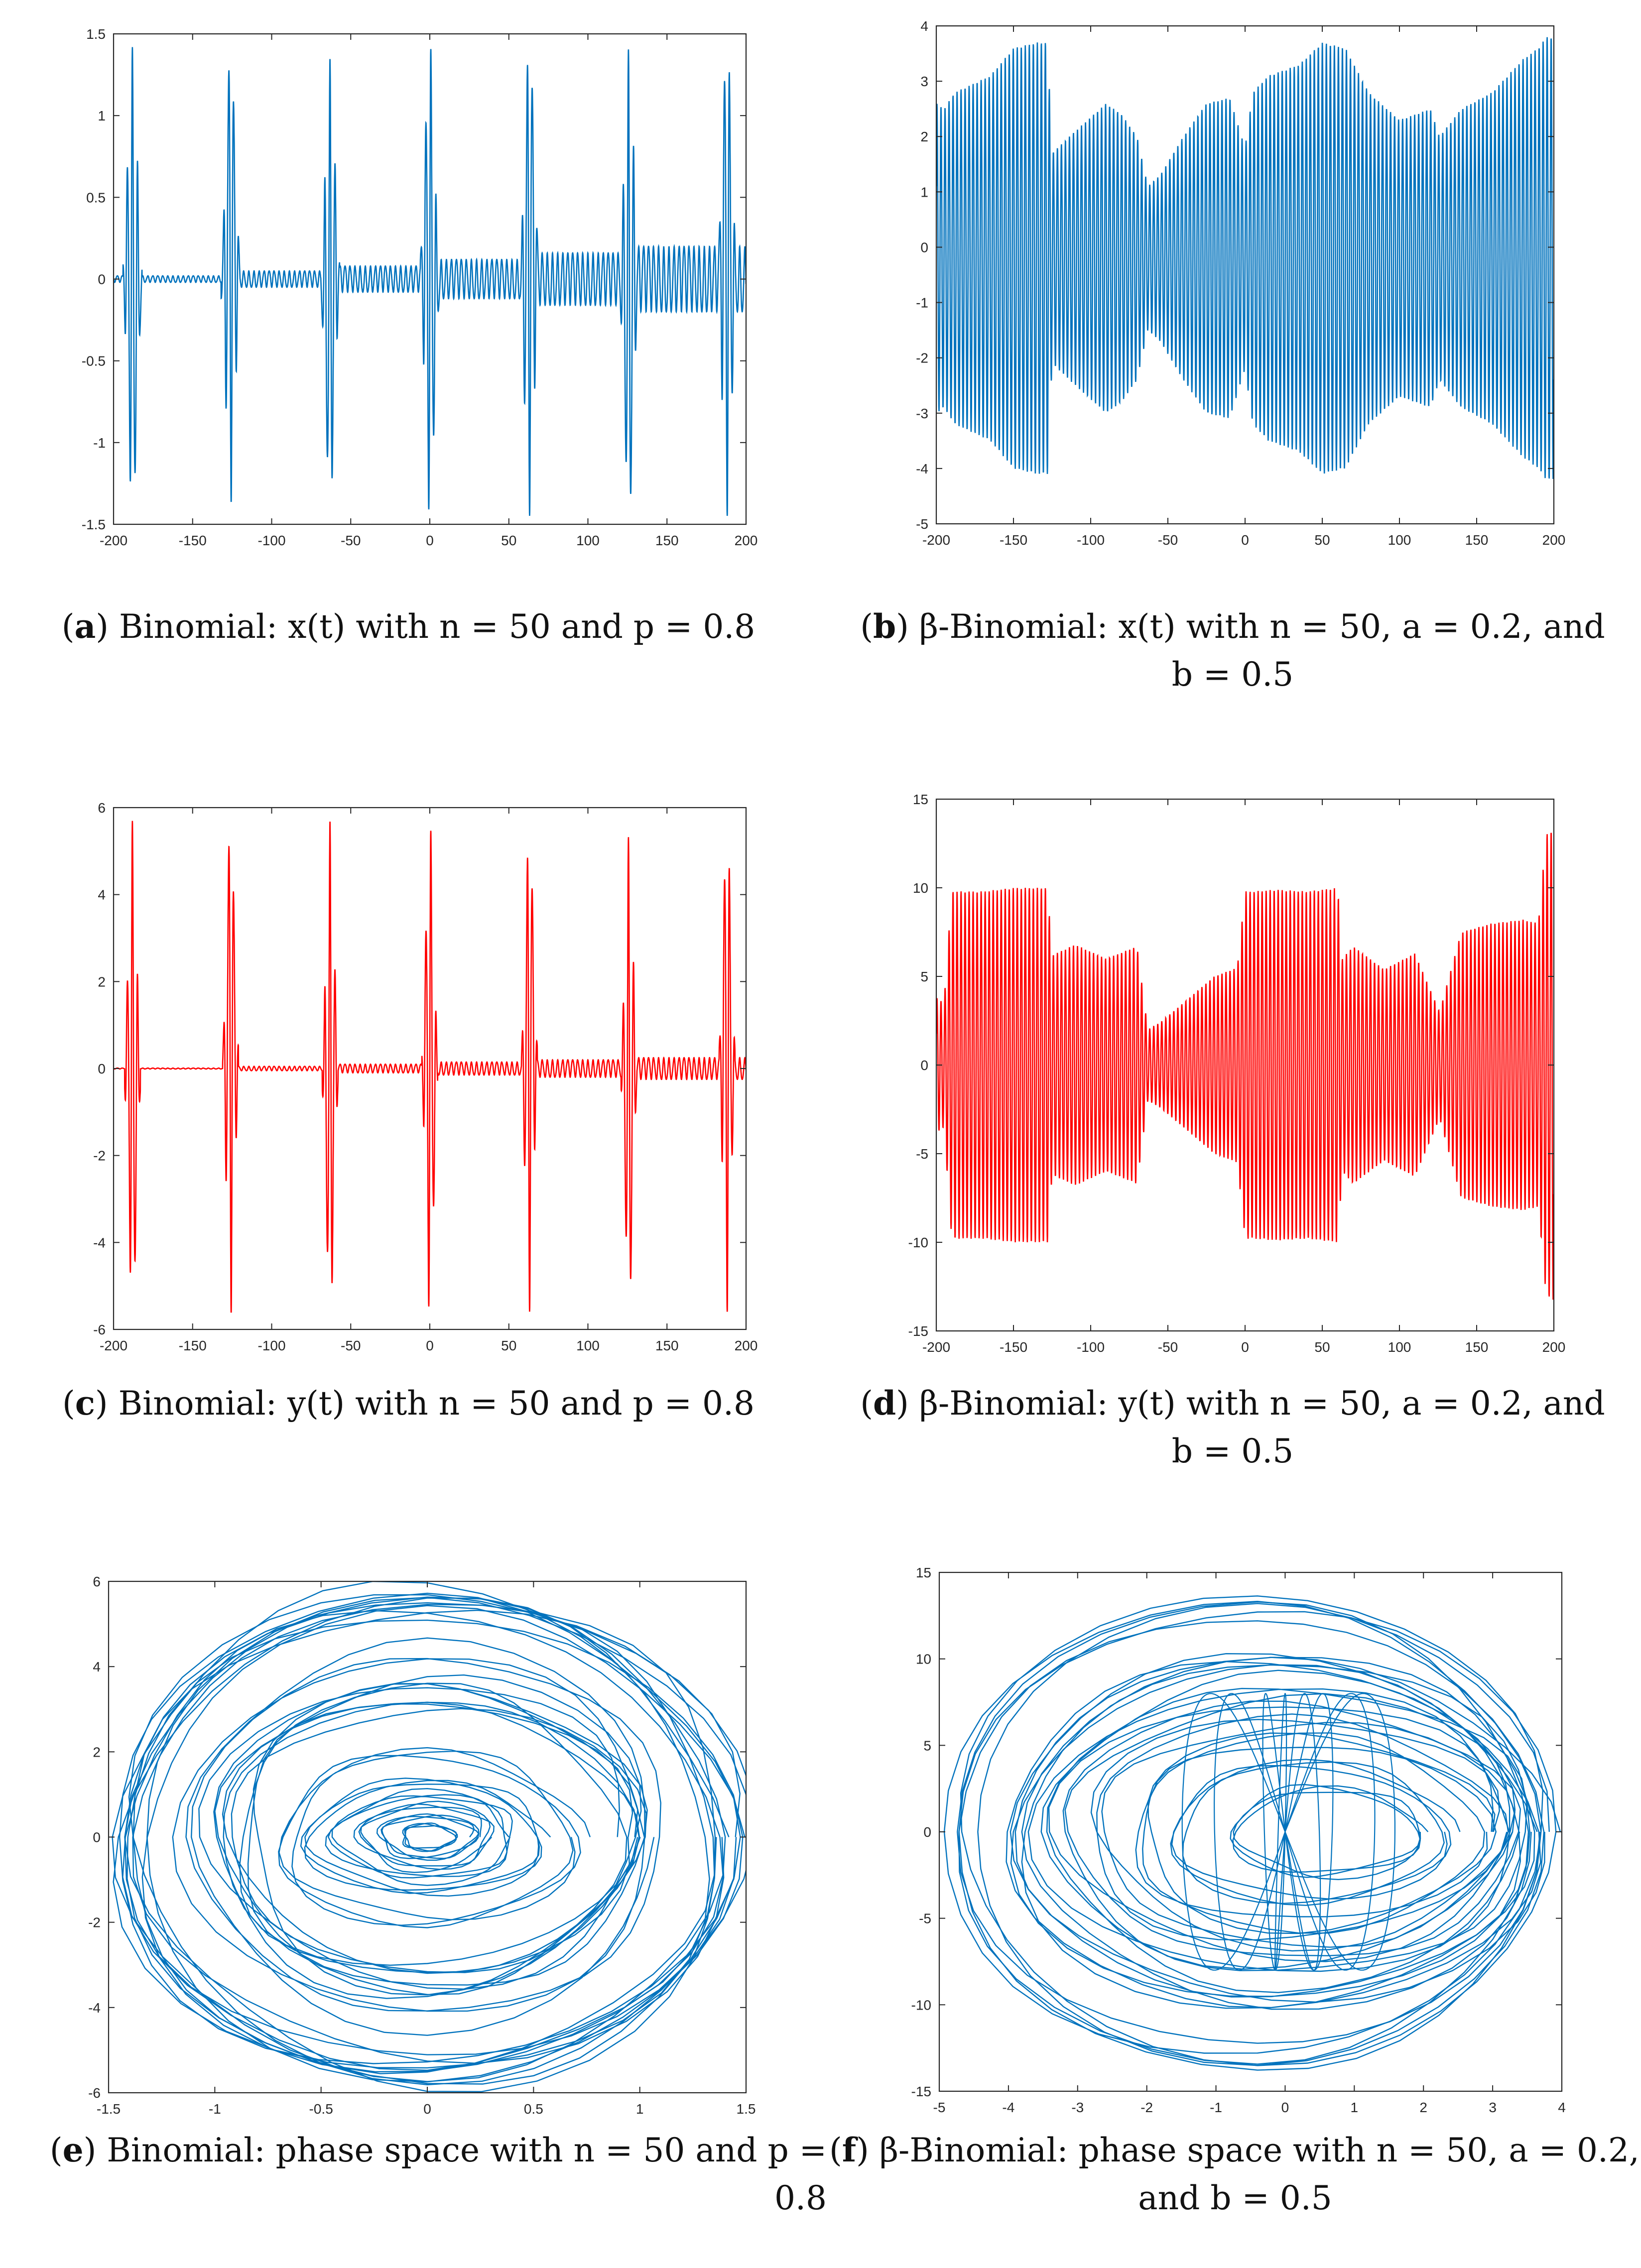 The image size is (1641, 2268). I want to click on x-tick-label-e-5: 1, so click(640, 2109).